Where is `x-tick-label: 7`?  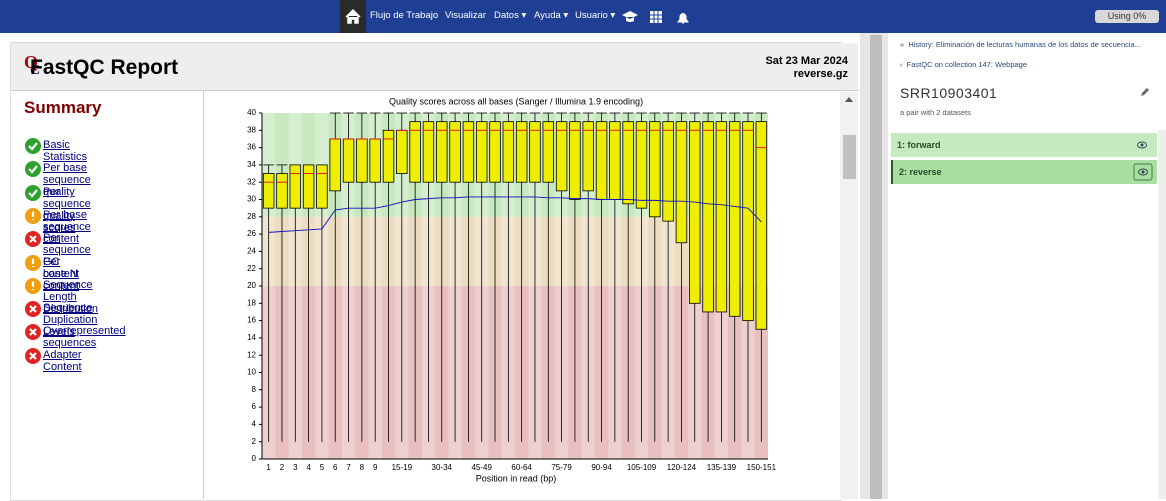 x-tick-label: 7 is located at coordinates (348, 467).